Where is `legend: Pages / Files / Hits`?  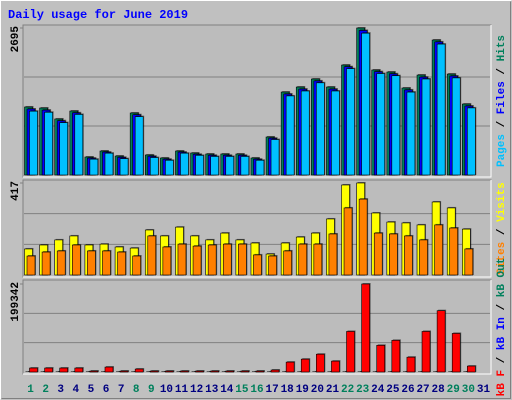 legend: Pages / Files / Hits is located at coordinates (502, 101).